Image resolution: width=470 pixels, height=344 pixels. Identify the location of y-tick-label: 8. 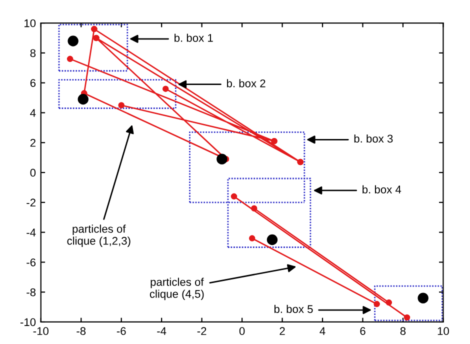
(33, 53).